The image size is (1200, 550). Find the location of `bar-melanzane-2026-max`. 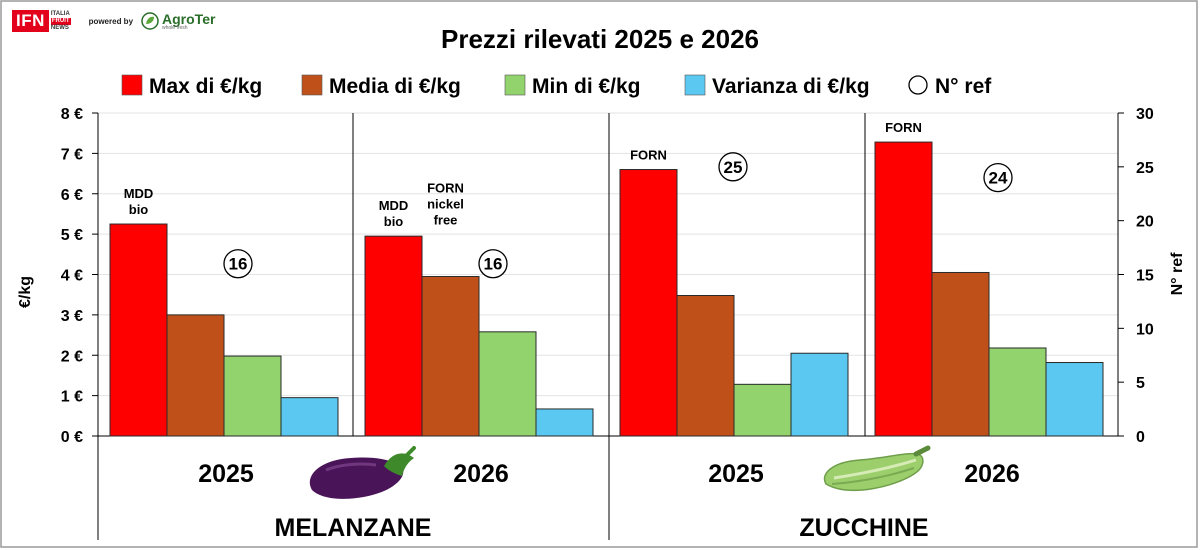

bar-melanzane-2026-max is located at coordinates (393, 336).